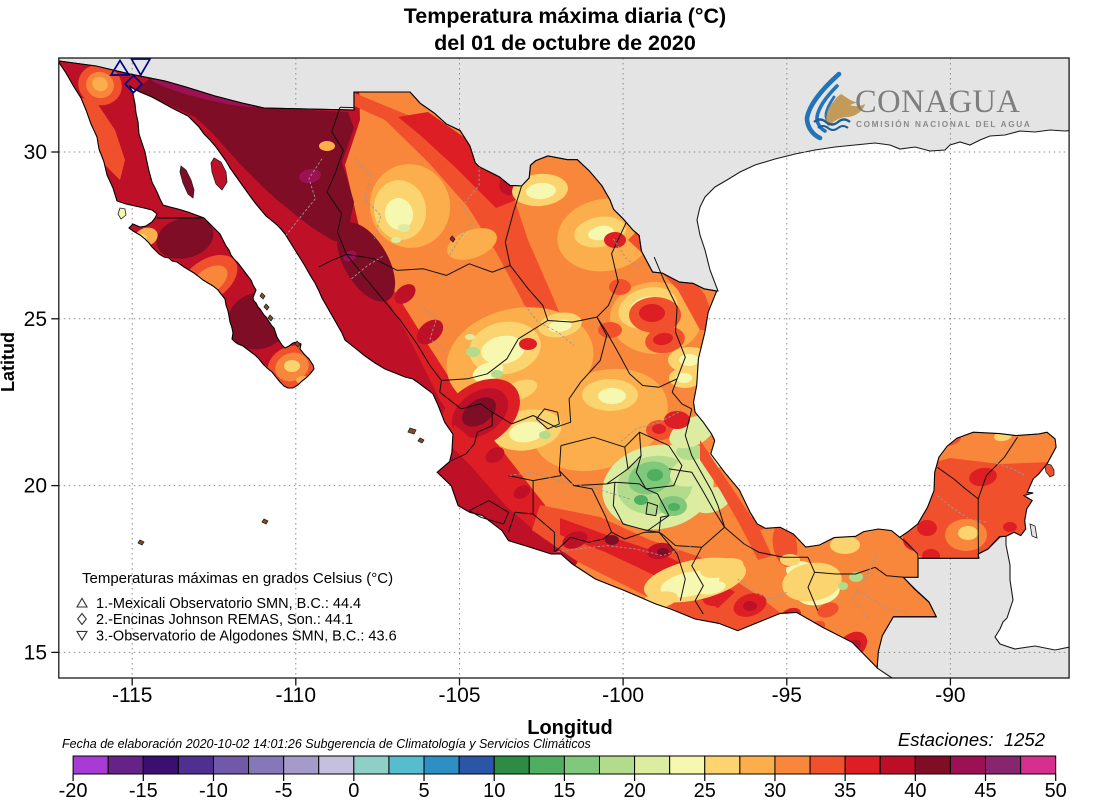 The image size is (1100, 800). I want to click on svg-text: Estaciones: 1252, so click(972, 739).